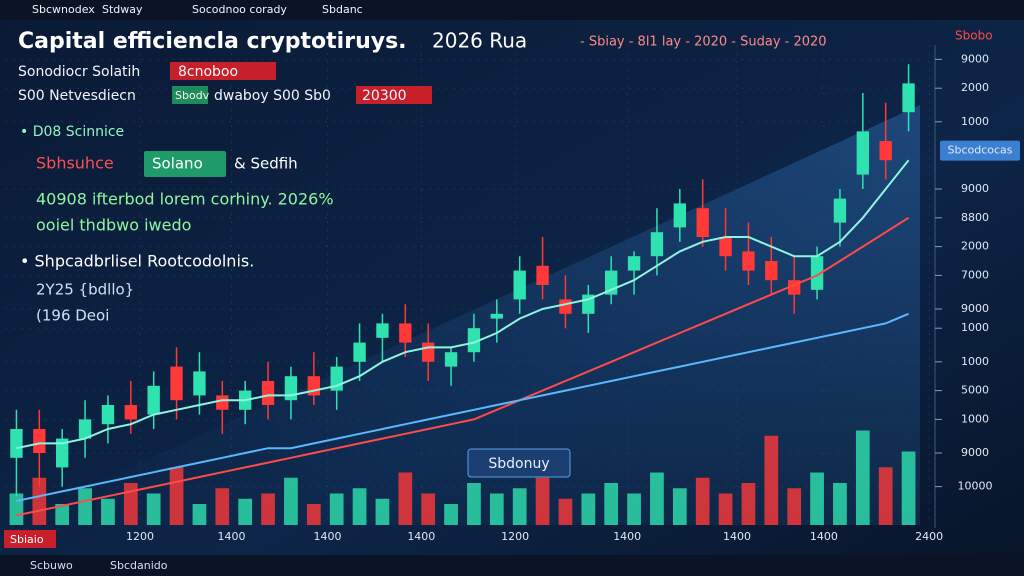 The image size is (1024, 576). Describe the element at coordinates (51, 565) in the screenshot. I see `status-text: Scbuwo` at that location.